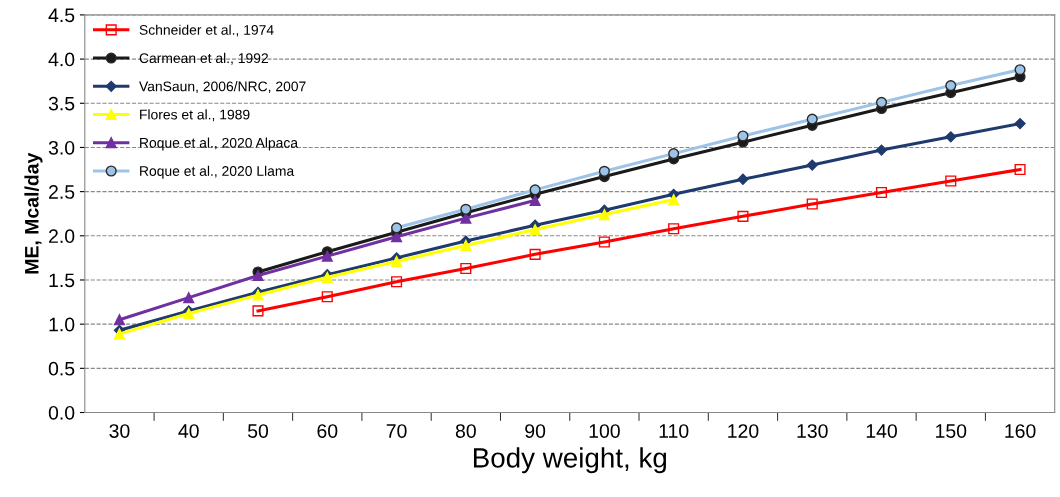 This screenshot has height=497, width=1060. What do you see at coordinates (195, 115) in the screenshot?
I see `legend-label: Flores et al., 1989` at bounding box center [195, 115].